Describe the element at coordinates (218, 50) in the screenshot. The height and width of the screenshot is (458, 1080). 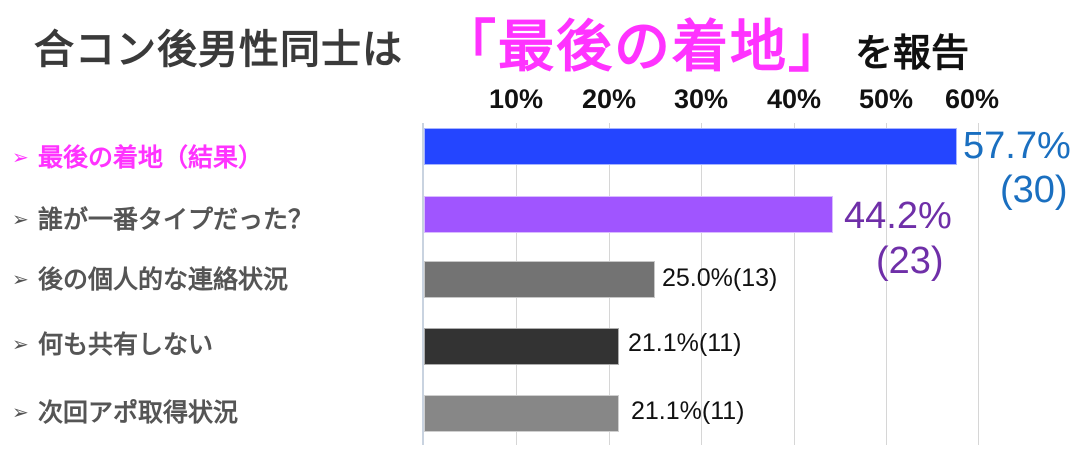
I see `title-main: 合コン後男性同士は` at that location.